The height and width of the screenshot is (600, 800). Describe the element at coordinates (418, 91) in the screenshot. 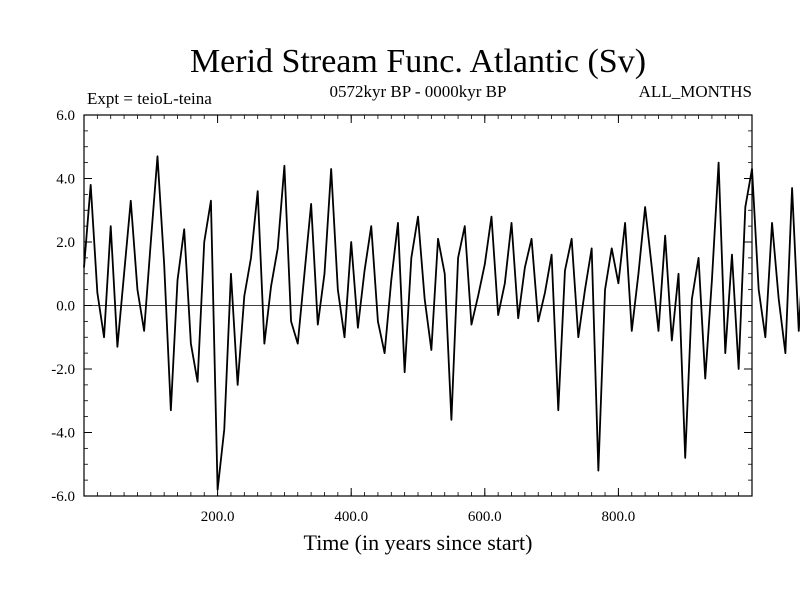

I see `time-range-label: 0572kyr BP - 0000kyr BP` at that location.